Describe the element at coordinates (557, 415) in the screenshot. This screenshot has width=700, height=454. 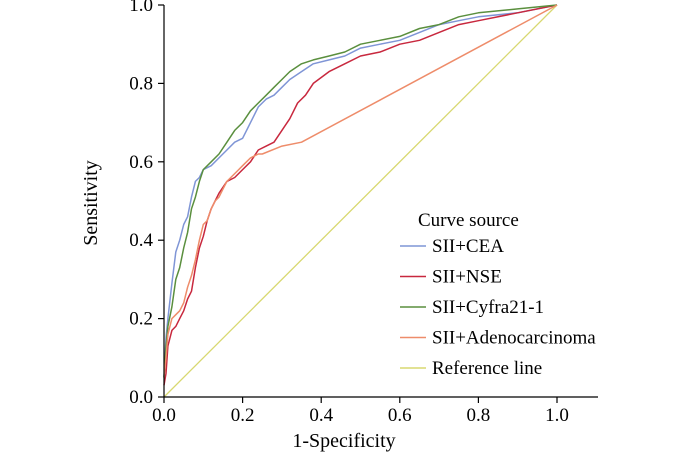
I see `x-tick-label: 1.0` at that location.